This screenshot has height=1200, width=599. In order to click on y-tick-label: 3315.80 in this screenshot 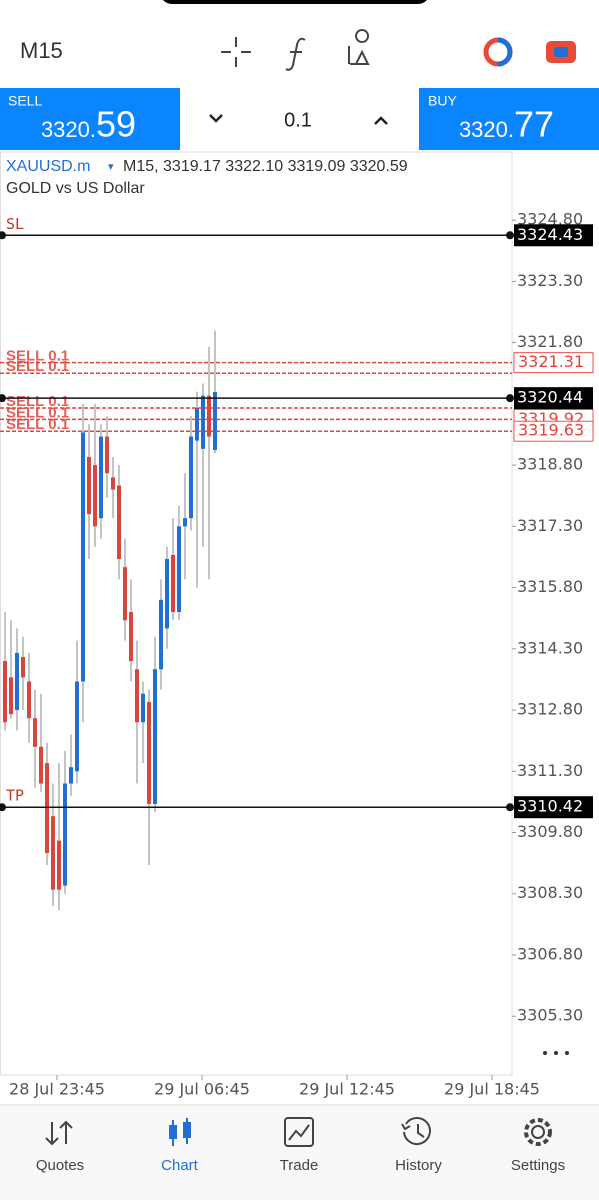, I will do `click(550, 586)`.